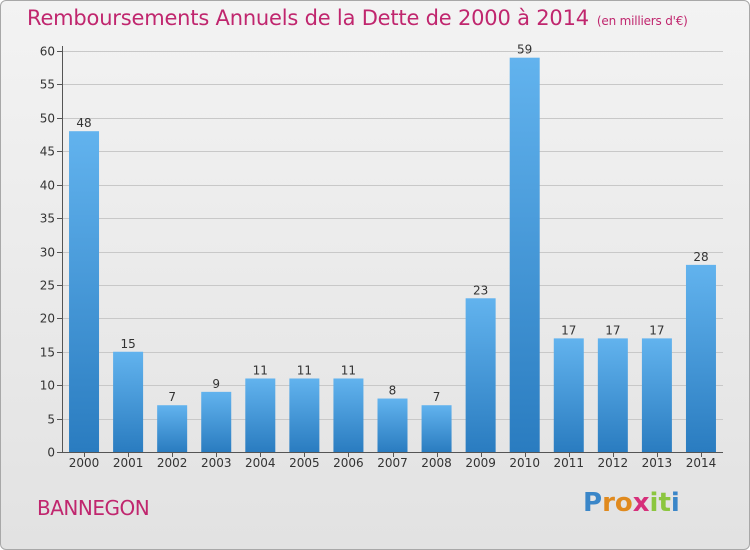  I want to click on bar-2003, so click(216, 421).